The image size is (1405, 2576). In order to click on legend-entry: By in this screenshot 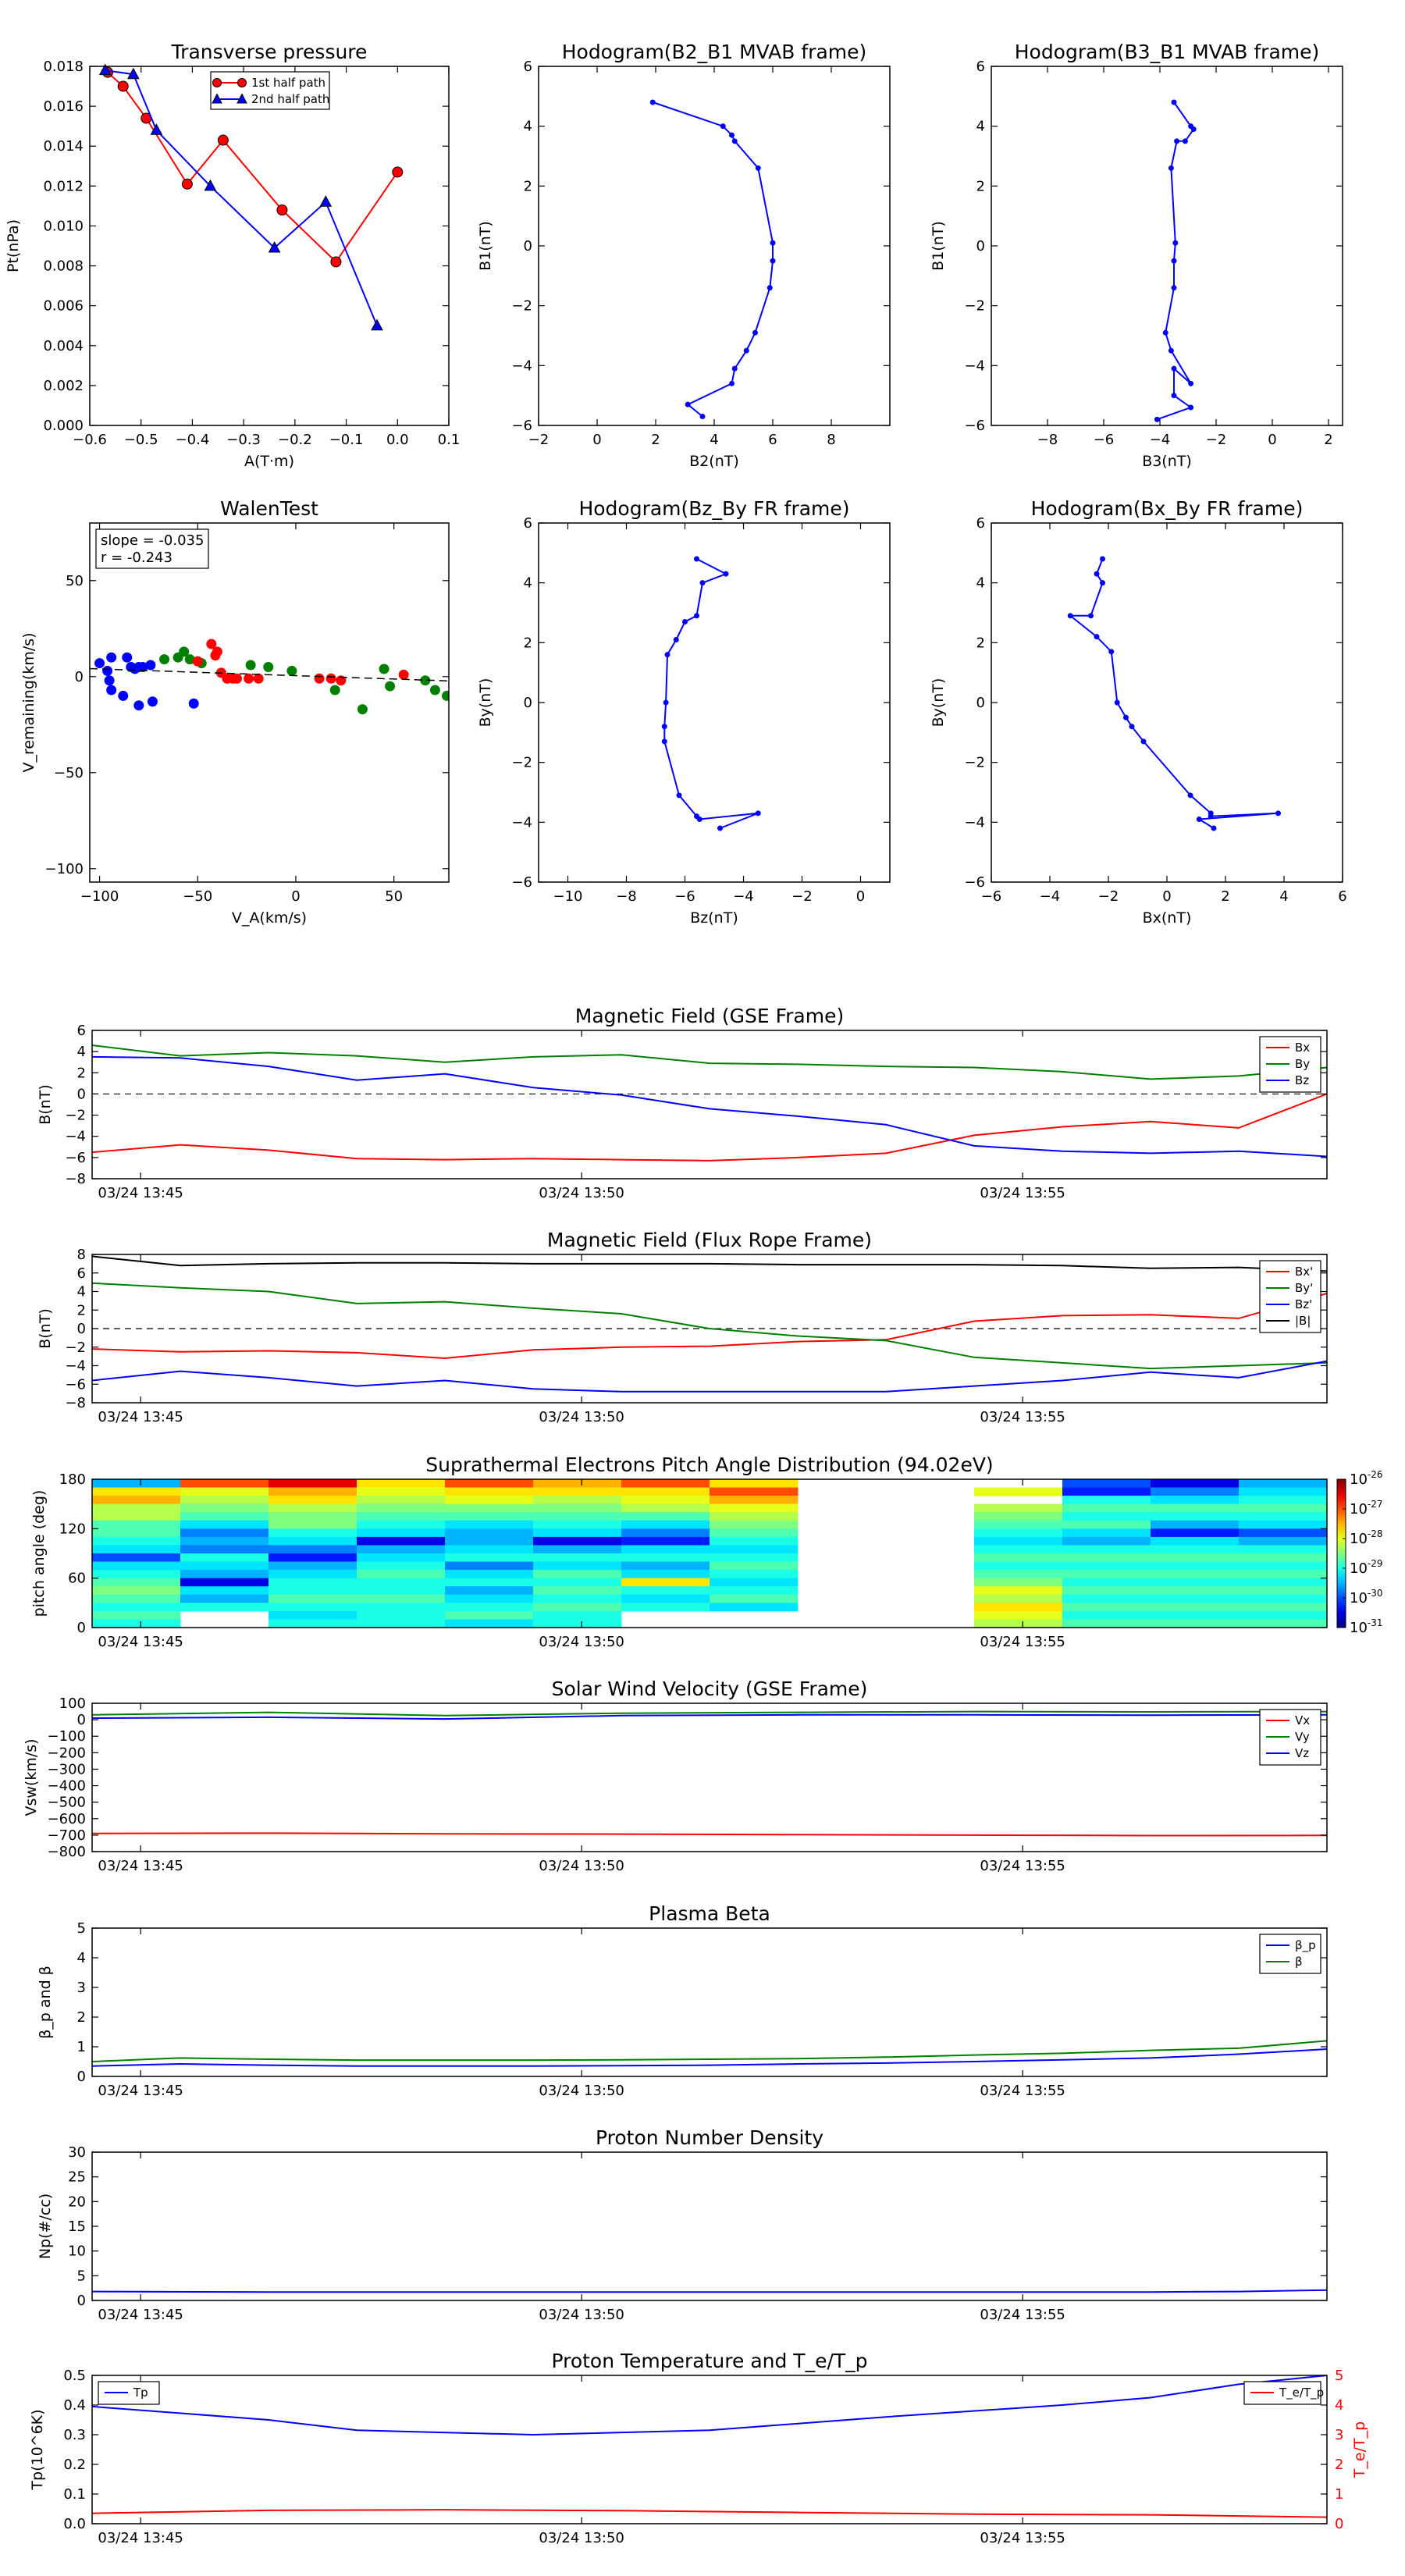, I will do `click(1302, 1064)`.